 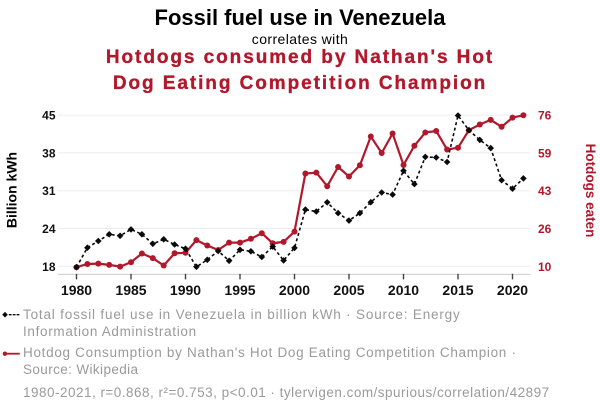 I want to click on svg-text: 26, so click(x=545, y=229).